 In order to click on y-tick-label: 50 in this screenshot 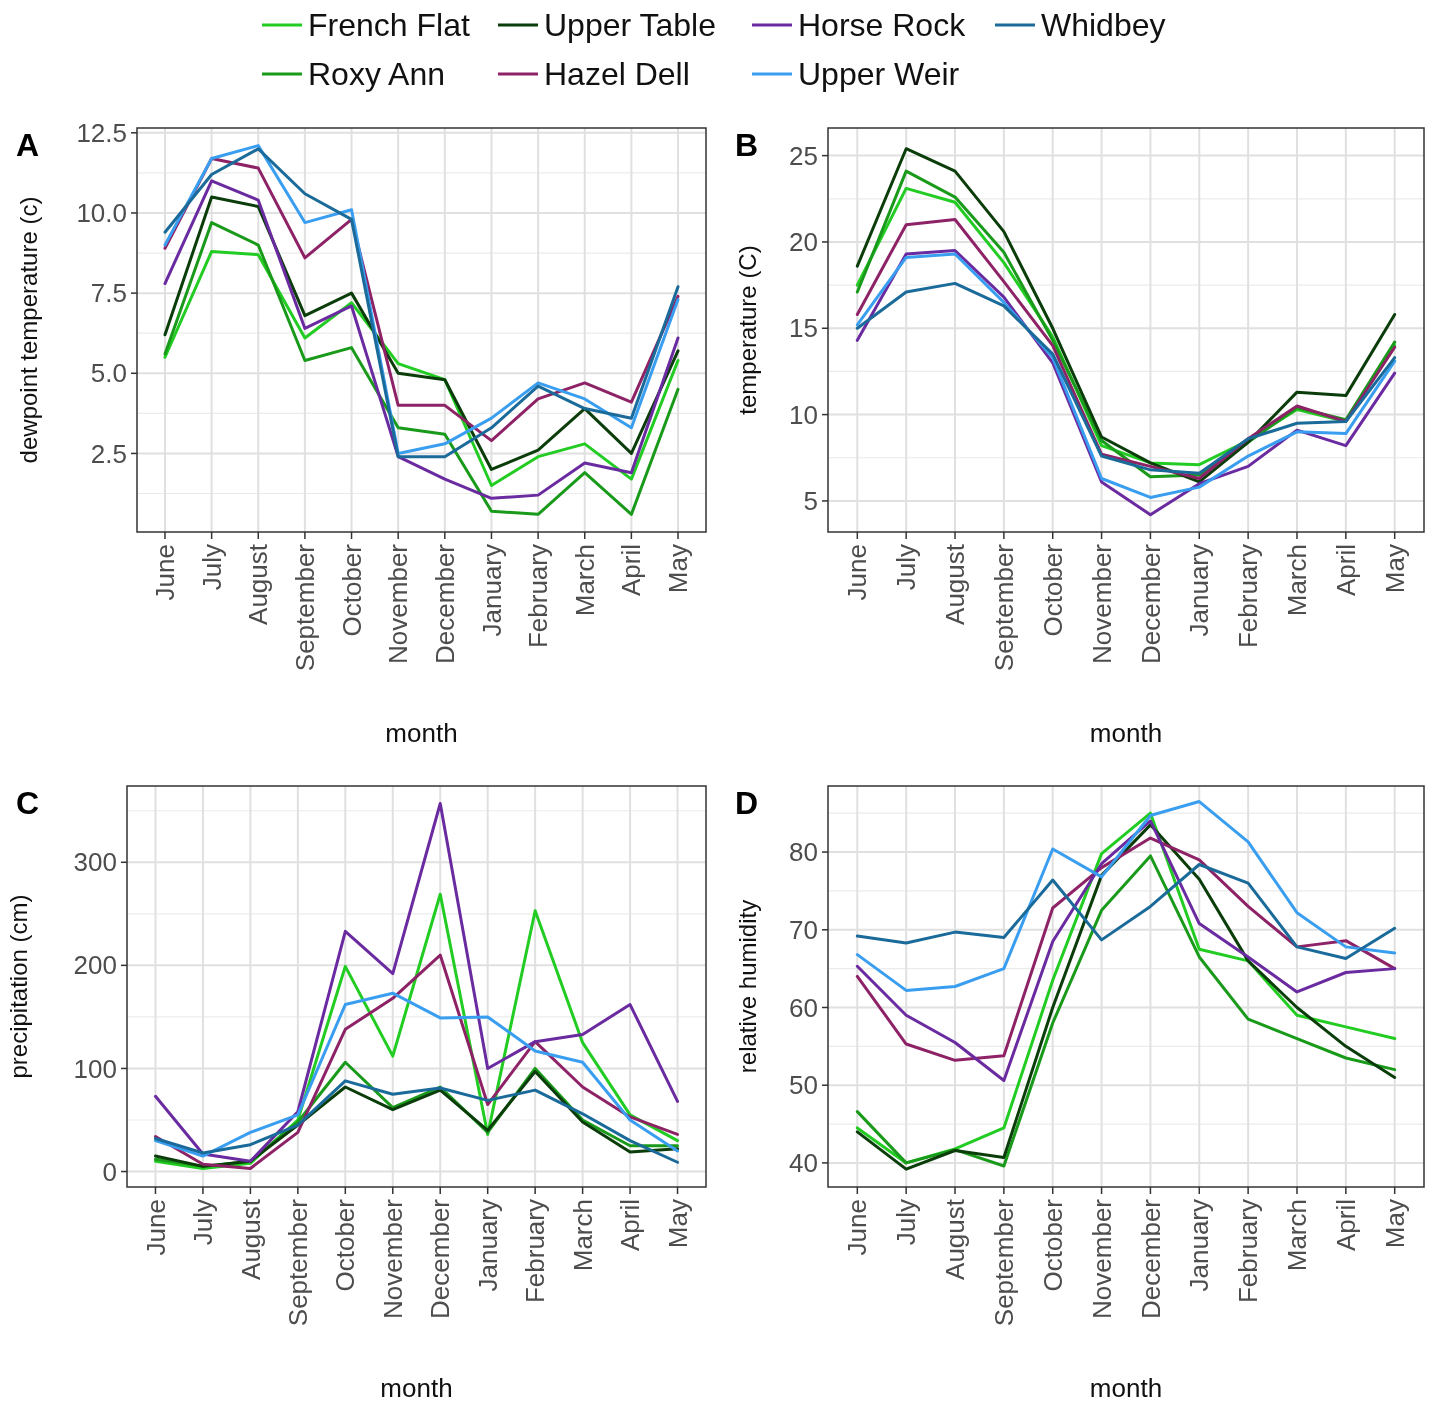, I will do `click(803, 1085)`.